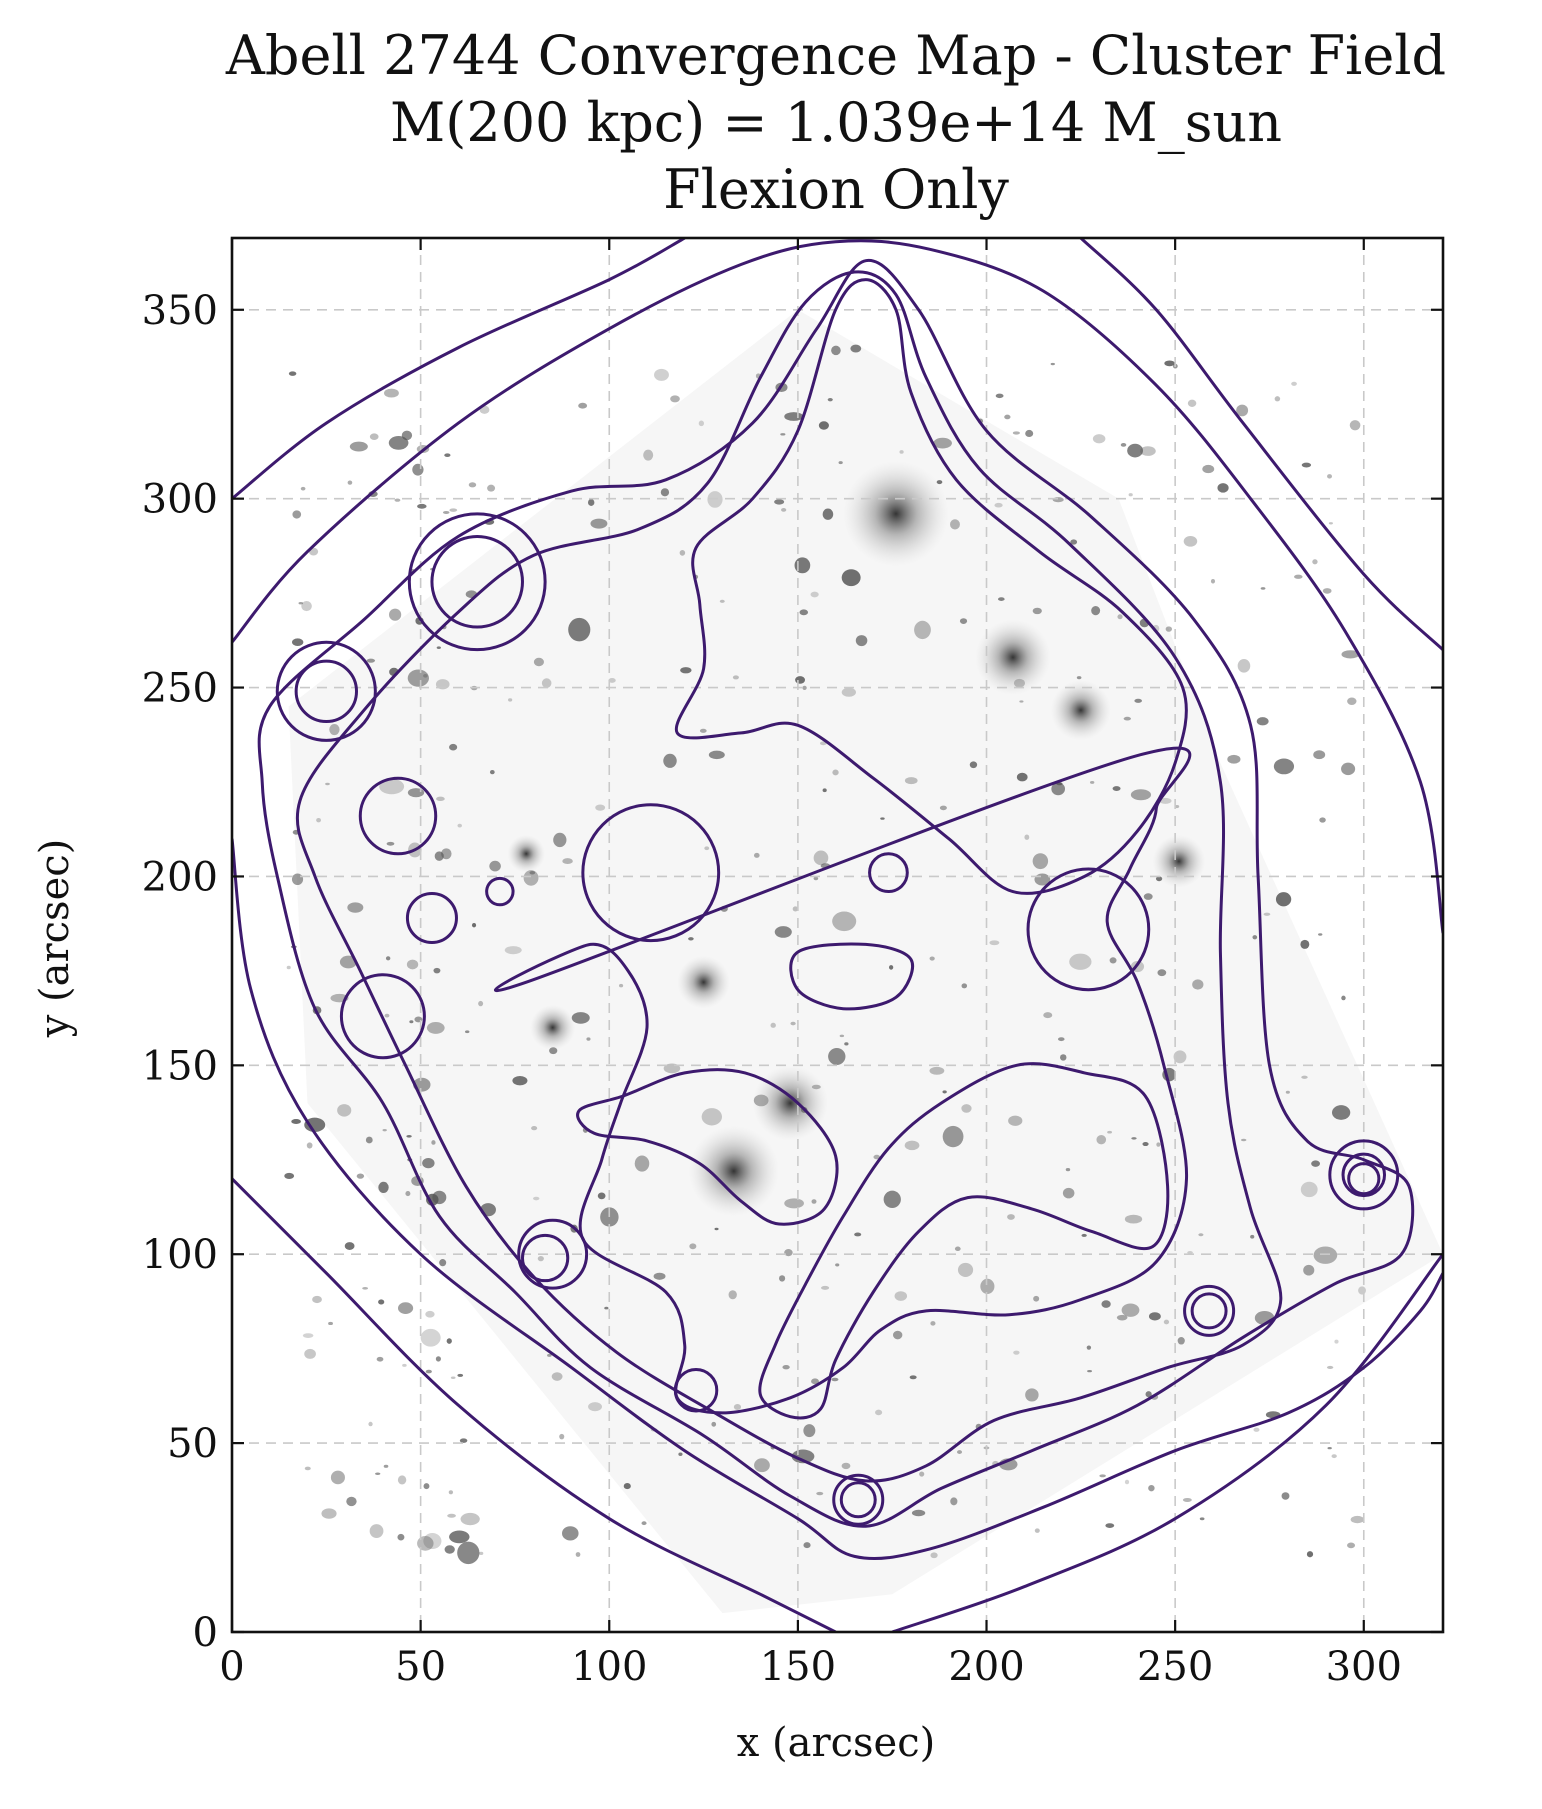  I want to click on contour-ring-g, so click(500, 891).